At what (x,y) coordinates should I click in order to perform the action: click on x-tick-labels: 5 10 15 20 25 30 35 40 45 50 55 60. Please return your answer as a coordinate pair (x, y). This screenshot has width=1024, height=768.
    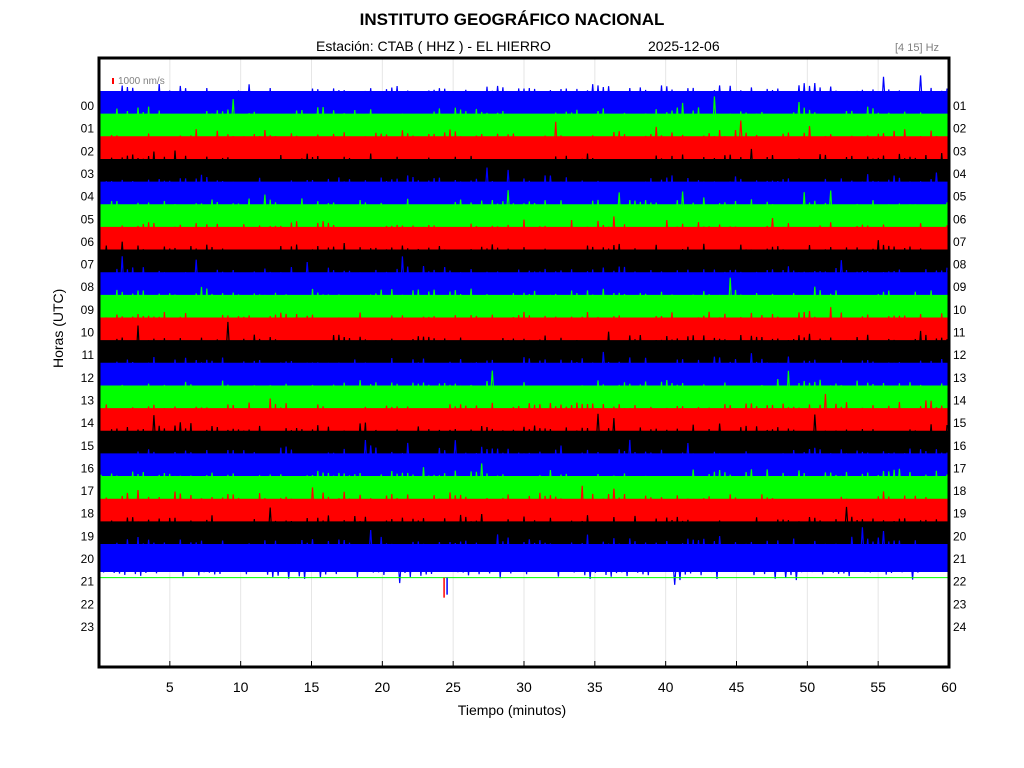
    Looking at the image, I should click on (561, 678).